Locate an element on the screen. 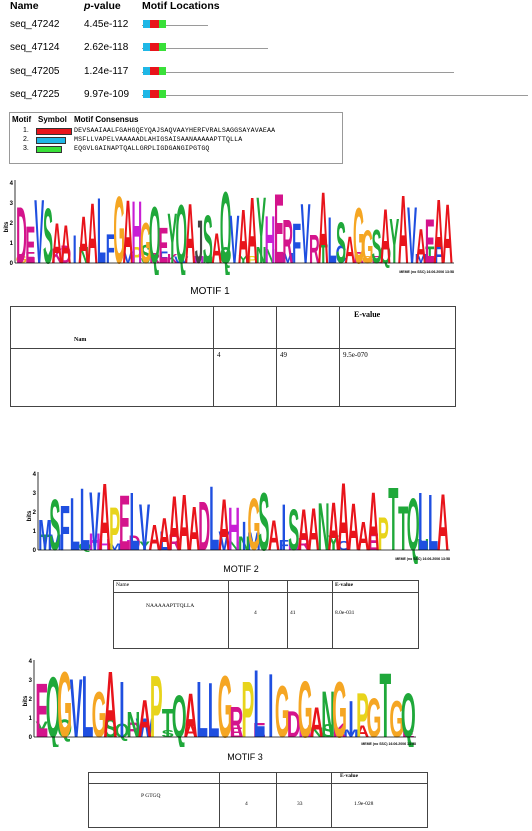  col-name-header: Name is located at coordinates (24, 6).